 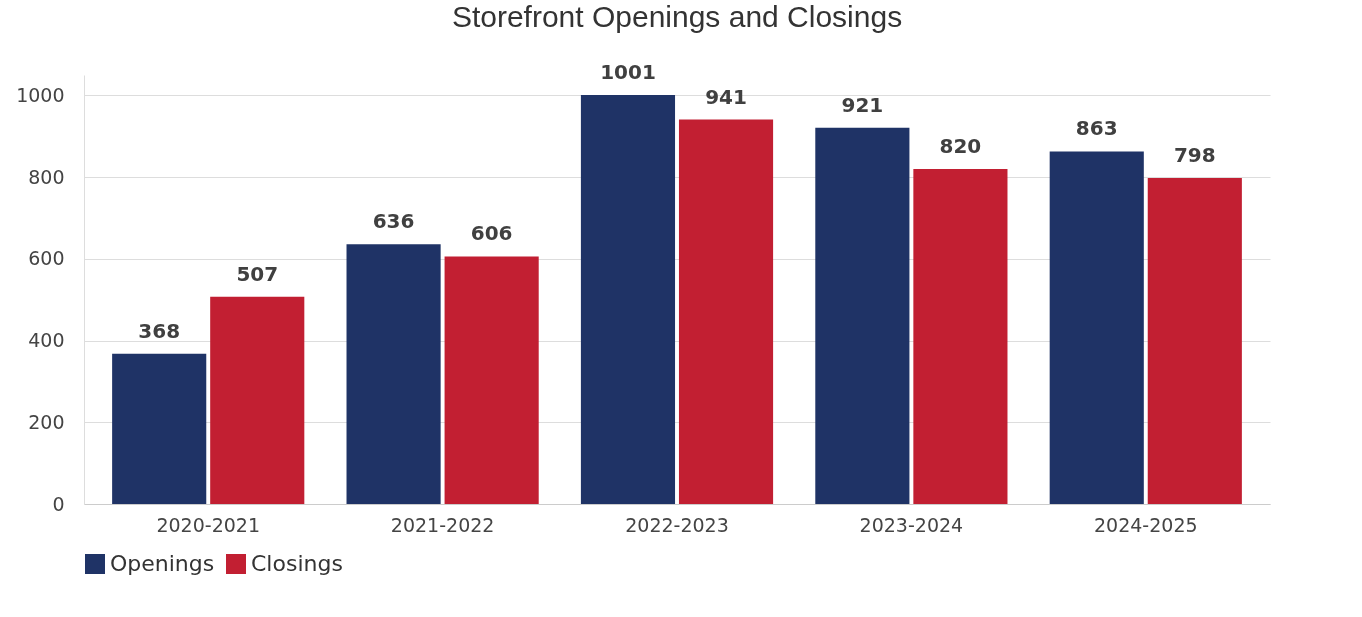 I want to click on data-label: 798, so click(x=1194, y=154).